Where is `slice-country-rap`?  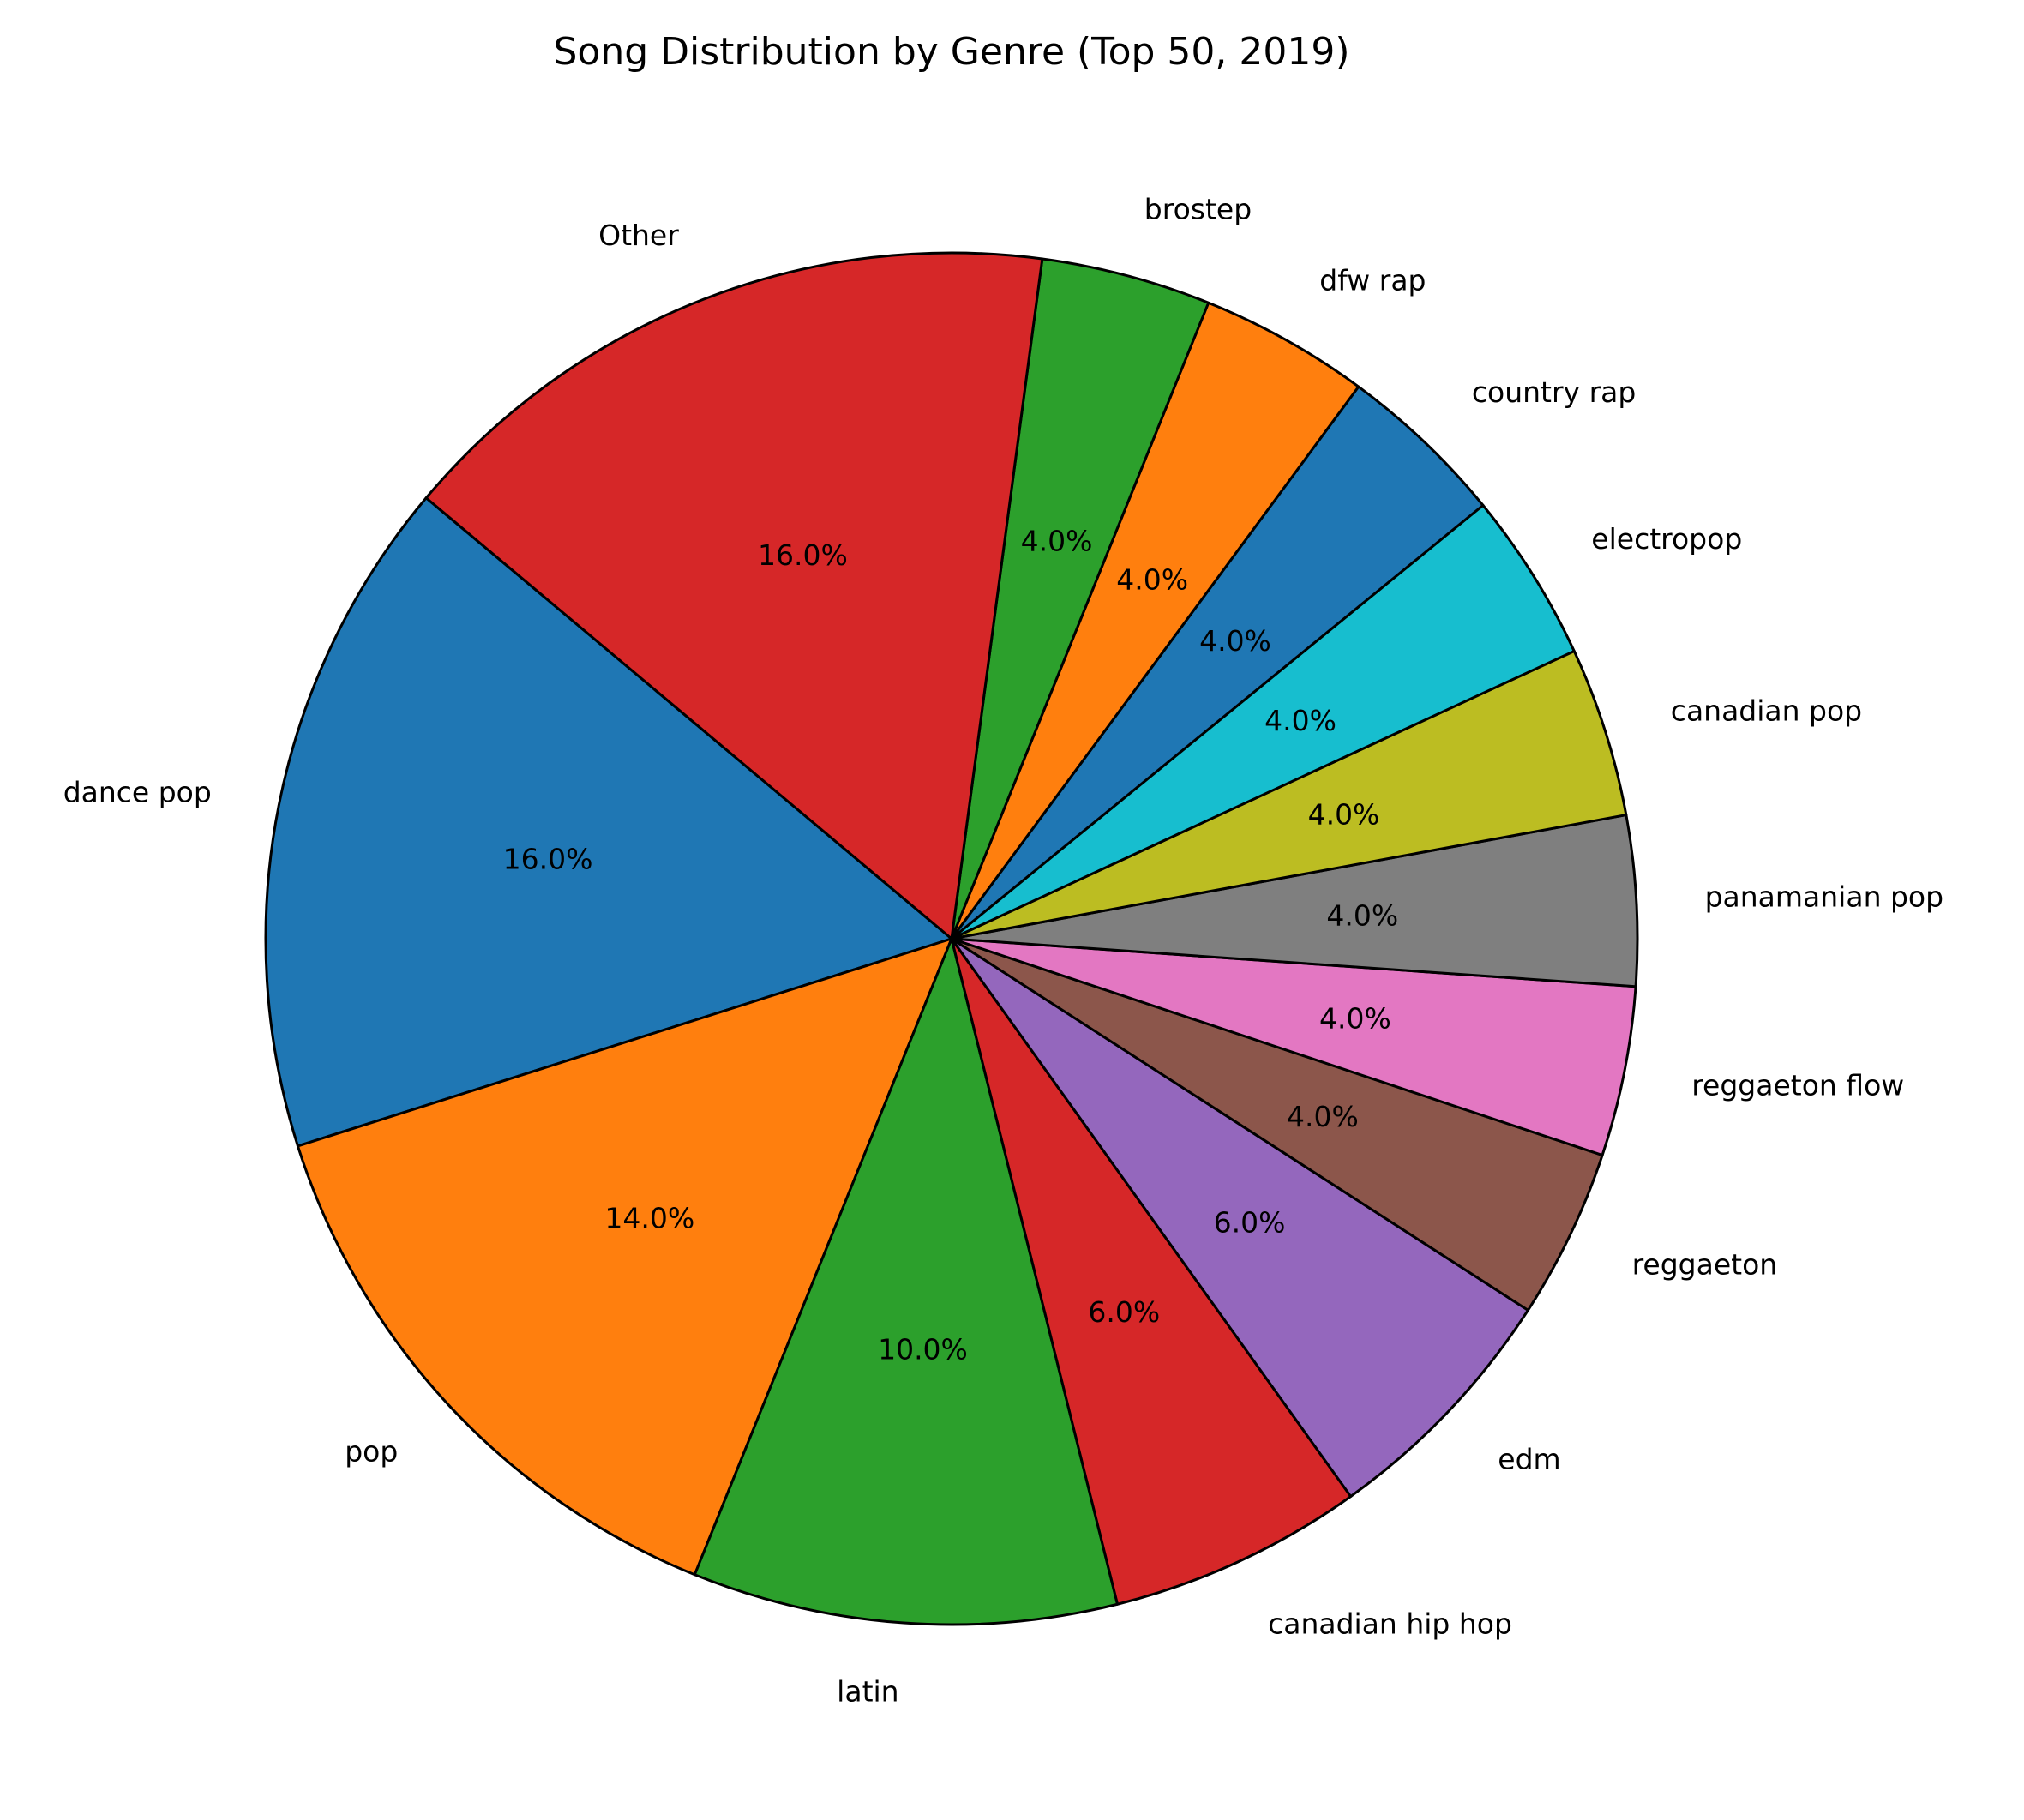 slice-country-rap is located at coordinates (1217, 662).